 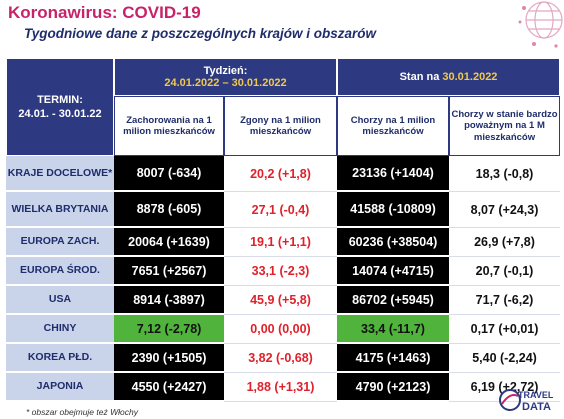 What do you see at coordinates (60, 387) in the screenshot?
I see `row-label: JAPONIA` at bounding box center [60, 387].